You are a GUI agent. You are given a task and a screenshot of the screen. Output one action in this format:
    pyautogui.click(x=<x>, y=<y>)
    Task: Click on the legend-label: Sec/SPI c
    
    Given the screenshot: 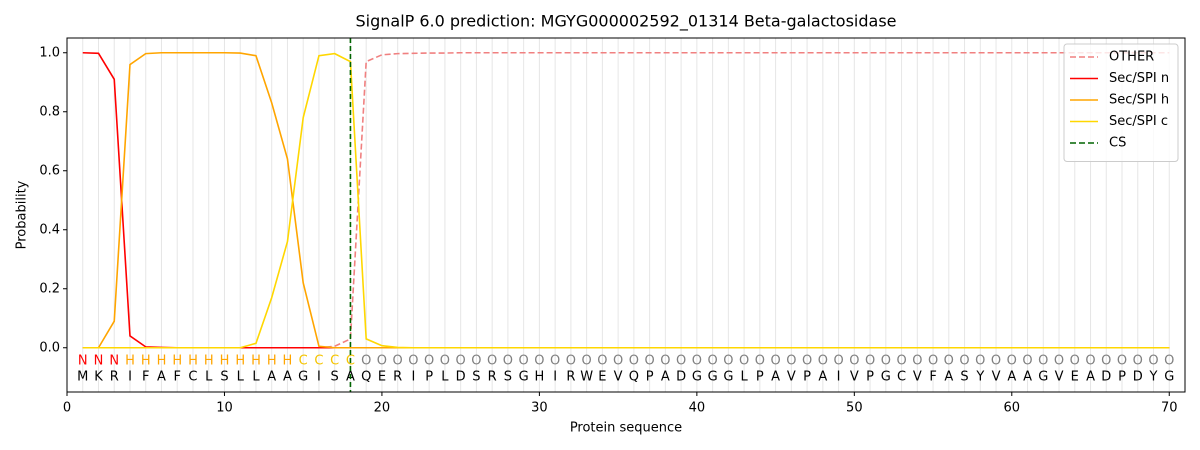 What is the action you would take?
    pyautogui.click(x=1138, y=121)
    